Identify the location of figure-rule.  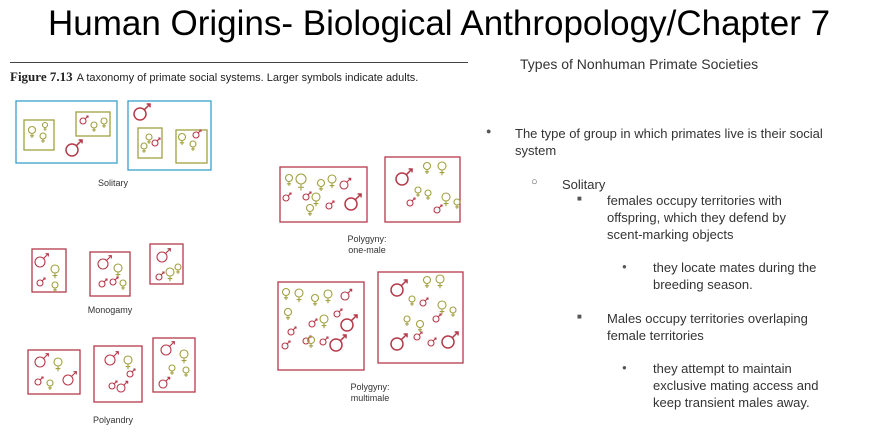
(239, 62).